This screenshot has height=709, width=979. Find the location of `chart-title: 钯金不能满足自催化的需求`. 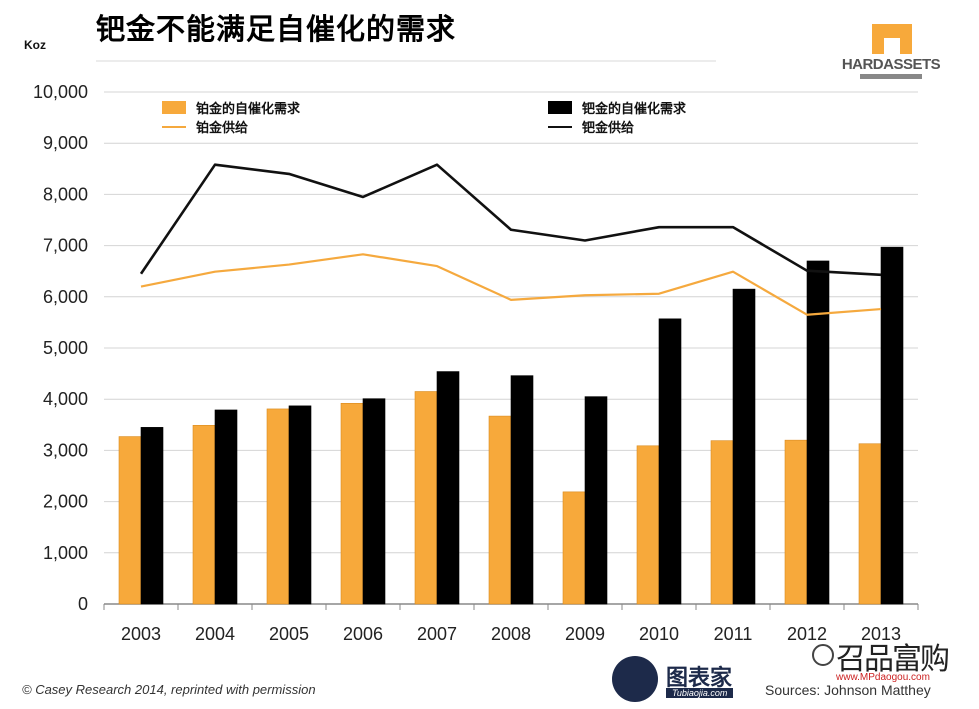

chart-title: 钯金不能满足自催化的需求 is located at coordinates (276, 29).